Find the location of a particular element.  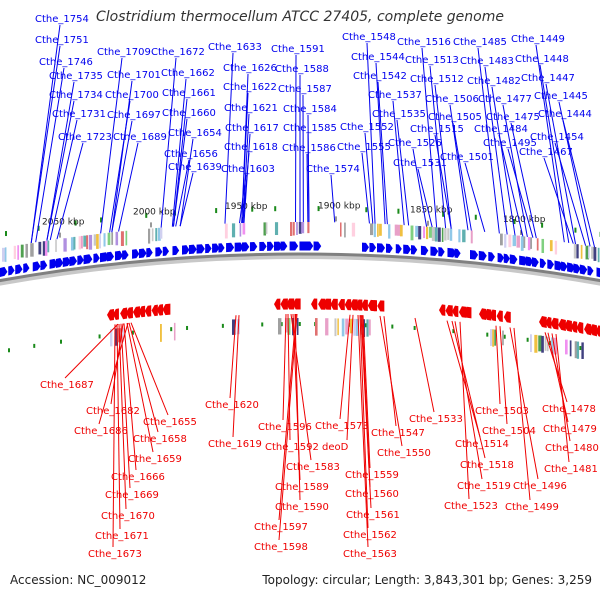

kbp-label: 1850 kbp is located at coordinates (431, 211).